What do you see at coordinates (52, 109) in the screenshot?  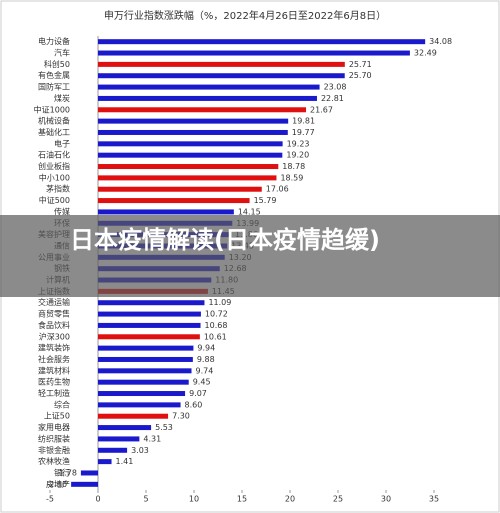 I see `y-tick-label: 中证1000` at bounding box center [52, 109].